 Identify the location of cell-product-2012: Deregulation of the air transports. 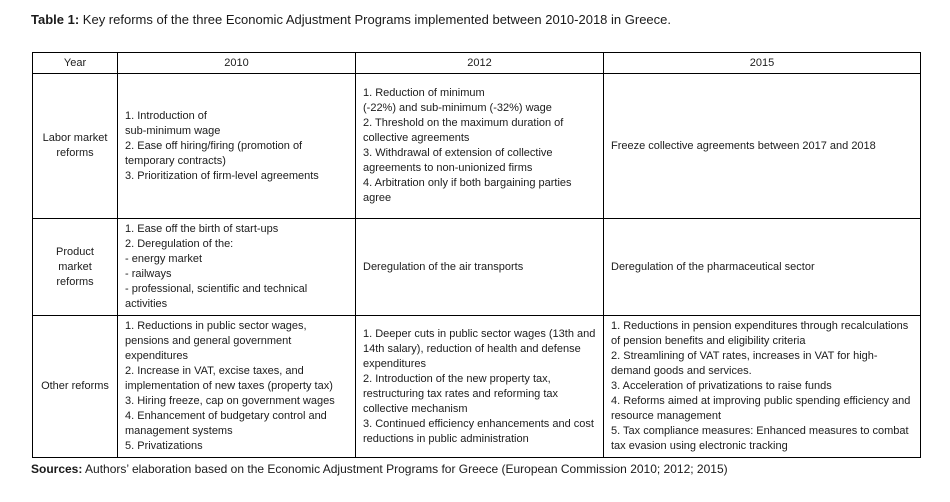
(479, 267).